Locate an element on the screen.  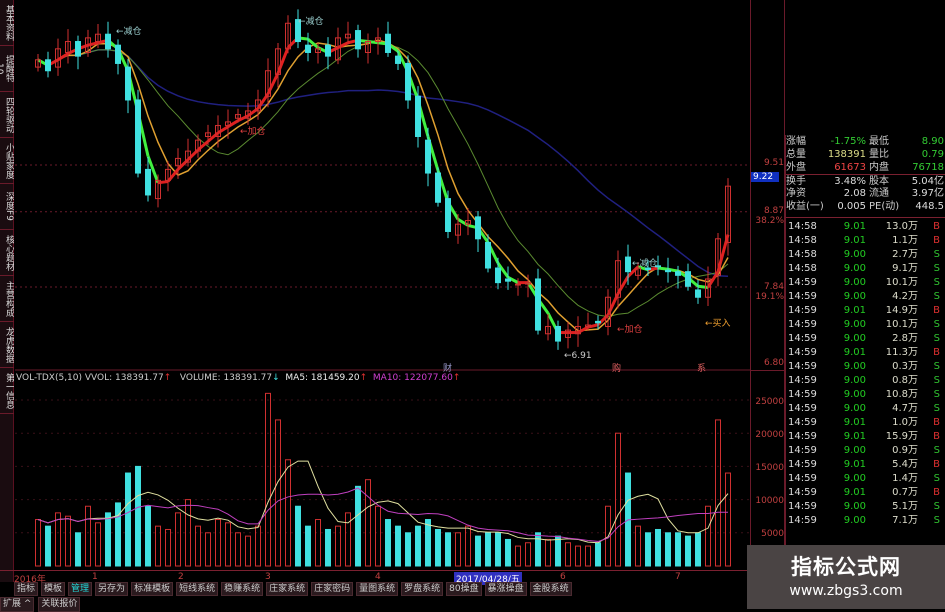
low-annotation: ←6.91 is located at coordinates (578, 356).